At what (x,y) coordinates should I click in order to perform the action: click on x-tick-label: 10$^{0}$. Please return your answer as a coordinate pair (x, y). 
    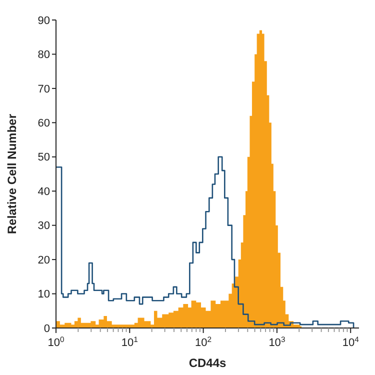
    Looking at the image, I should click on (56, 341).